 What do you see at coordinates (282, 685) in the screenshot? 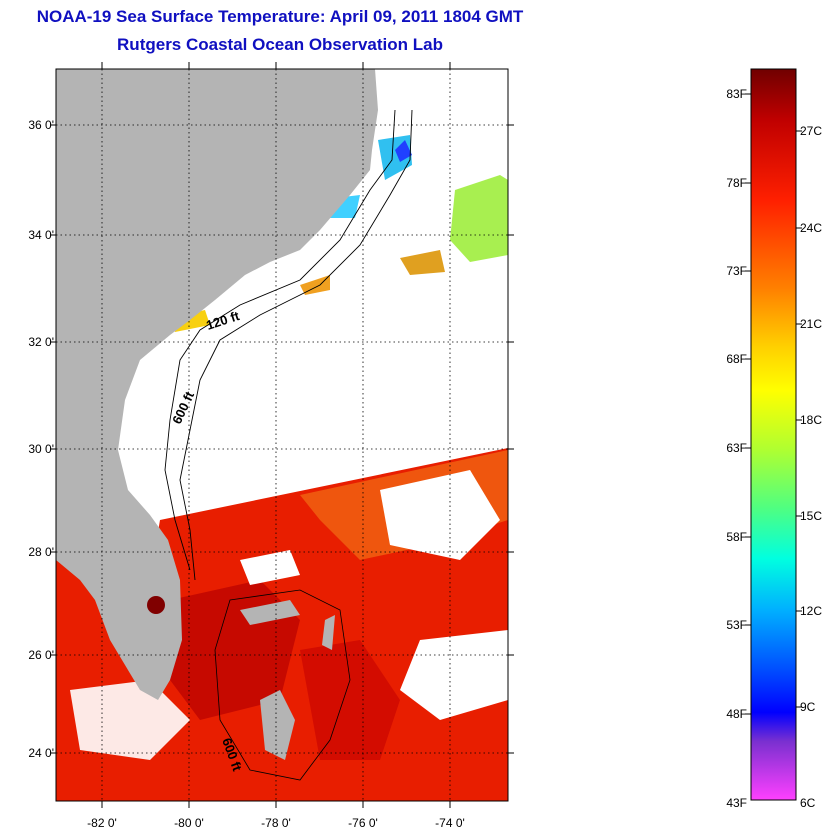
I see `contour-bahamas` at bounding box center [282, 685].